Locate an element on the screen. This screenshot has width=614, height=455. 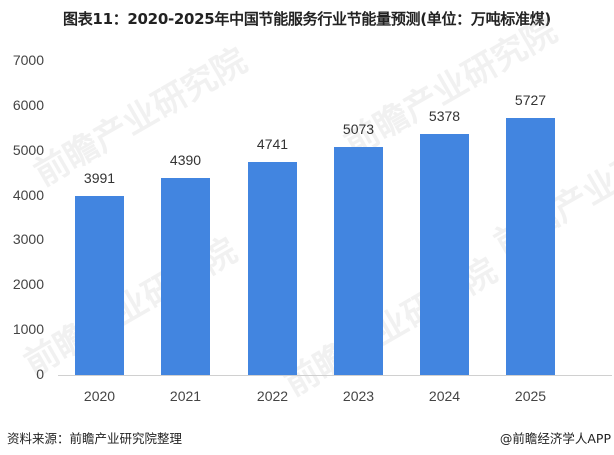
bar-2024 is located at coordinates (444, 254).